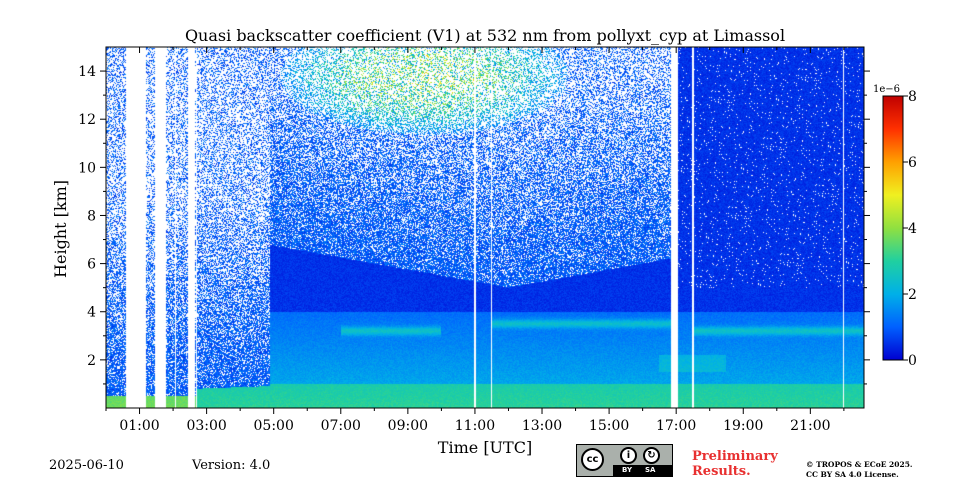 The height and width of the screenshot is (480, 960). I want to click on colorbar-tick-label: 8, so click(912, 97).